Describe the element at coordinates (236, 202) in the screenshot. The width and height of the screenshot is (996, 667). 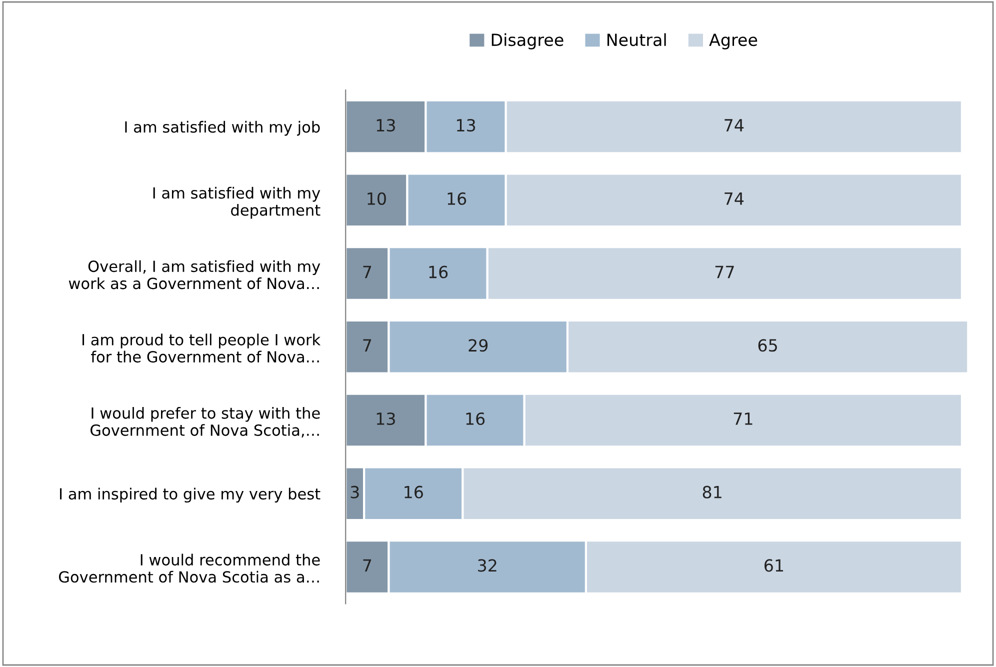
I see `y-tick-label: I am satisfied with my department` at that location.